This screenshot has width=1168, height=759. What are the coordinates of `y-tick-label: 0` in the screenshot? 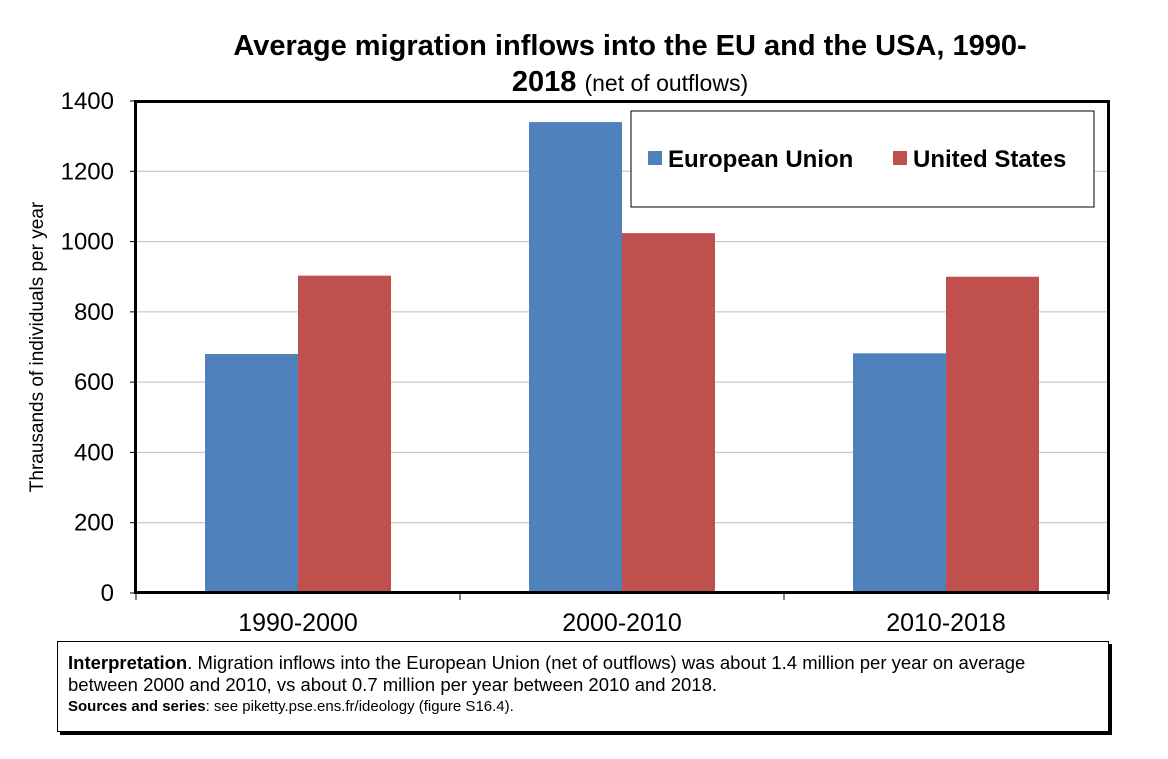 It's located at (107, 593).